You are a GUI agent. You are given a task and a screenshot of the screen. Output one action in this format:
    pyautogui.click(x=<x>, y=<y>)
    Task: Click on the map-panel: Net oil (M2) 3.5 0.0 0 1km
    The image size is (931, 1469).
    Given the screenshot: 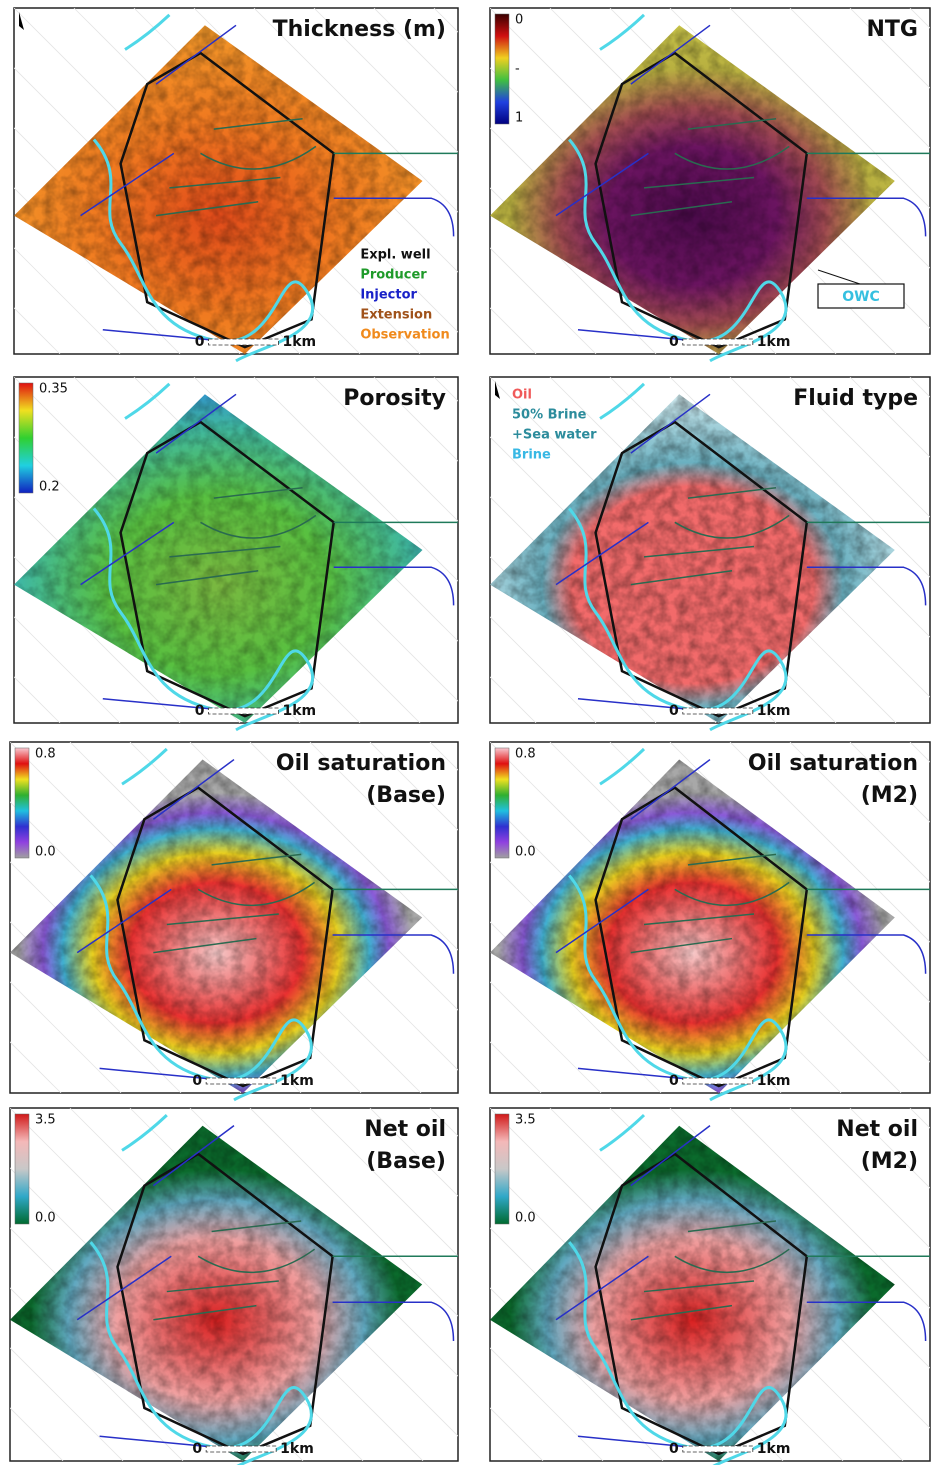 What is the action you would take?
    pyautogui.click(x=710, y=1288)
    